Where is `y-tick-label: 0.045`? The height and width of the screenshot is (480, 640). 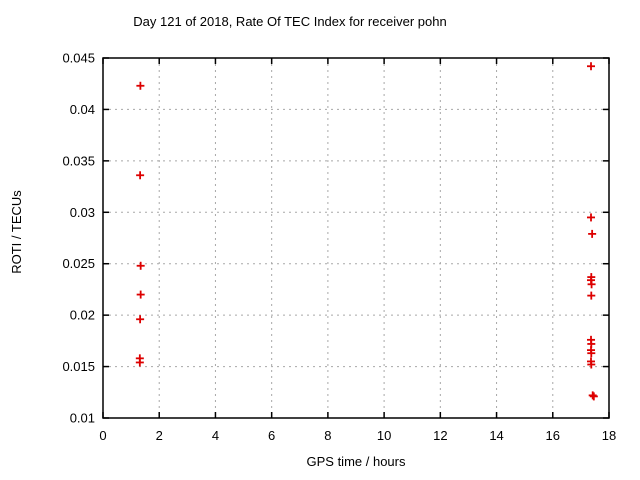
y-tick-label: 0.045 is located at coordinates (78, 58).